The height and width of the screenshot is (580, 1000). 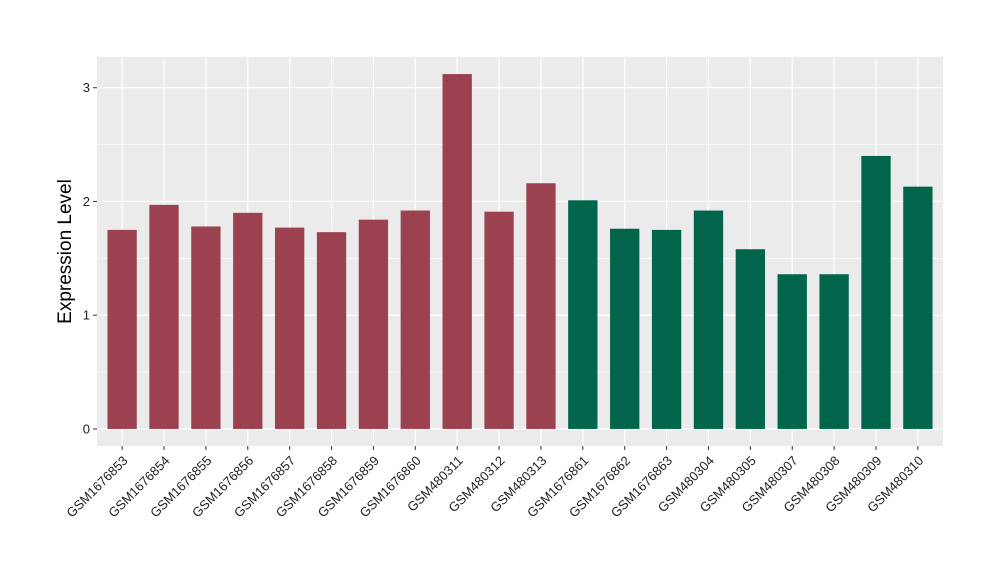 I want to click on bar-GSM1676857, so click(x=289, y=328).